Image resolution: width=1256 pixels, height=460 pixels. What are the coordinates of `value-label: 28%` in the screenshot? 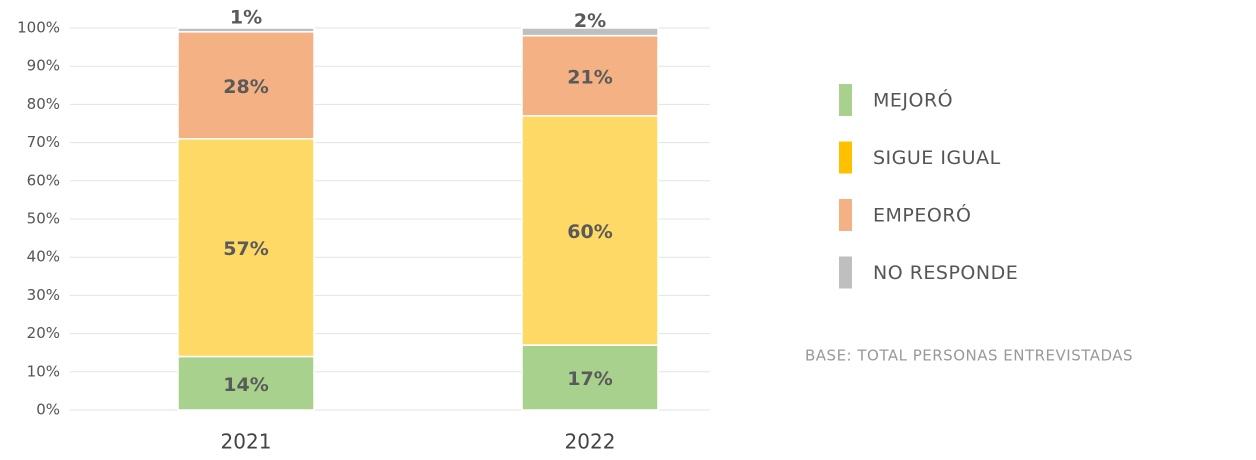 It's located at (245, 87).